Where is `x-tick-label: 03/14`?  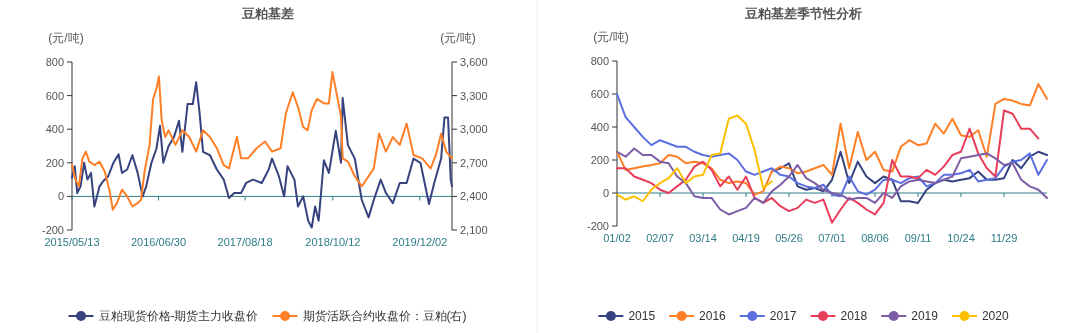
x-tick-label: 03/14 is located at coordinates (703, 238).